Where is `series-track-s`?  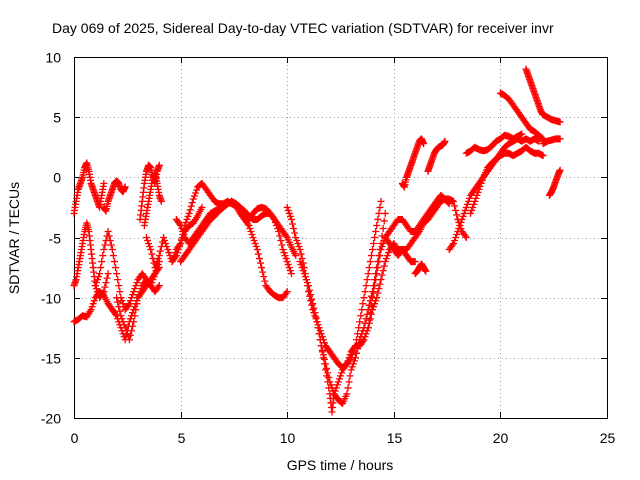
series-track-s is located at coordinates (420, 269).